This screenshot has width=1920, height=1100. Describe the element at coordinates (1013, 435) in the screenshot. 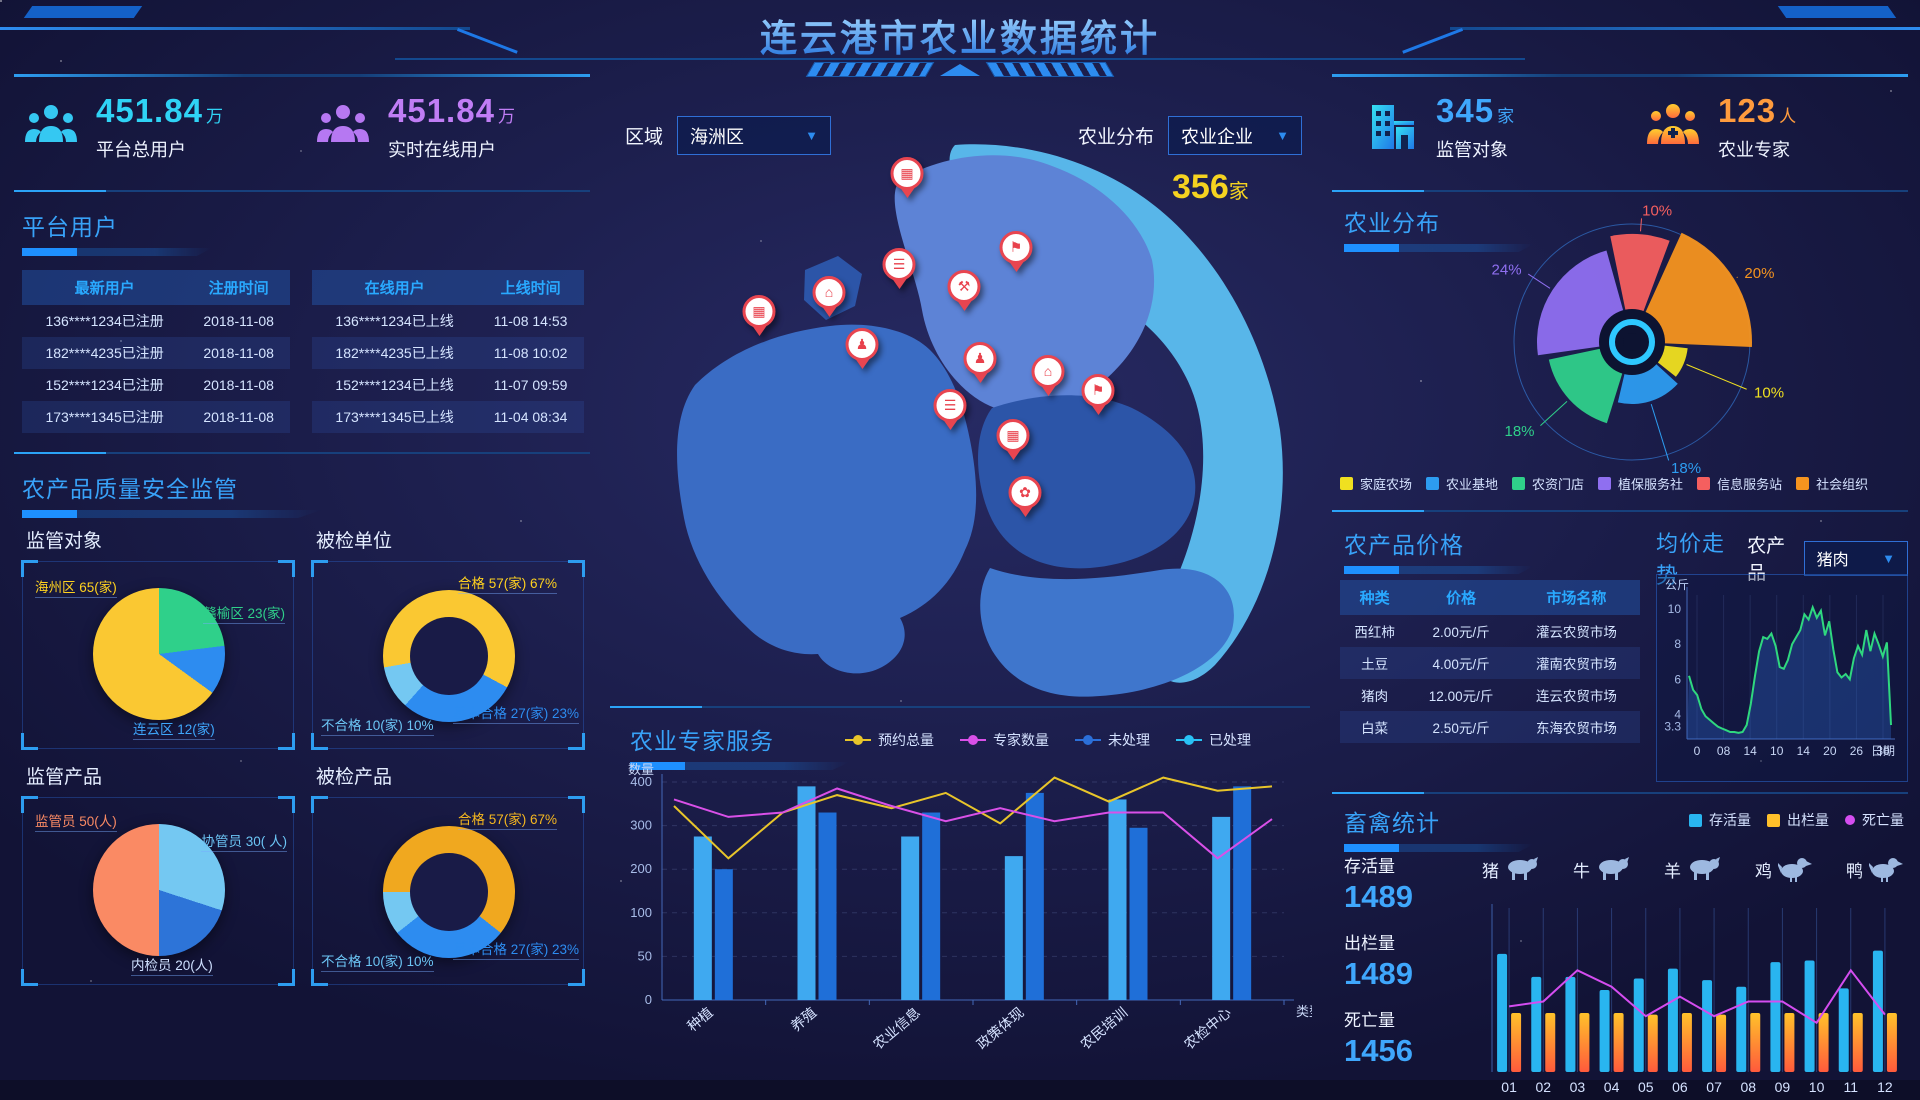

I see `pin-glyph-icon: ▦` at that location.